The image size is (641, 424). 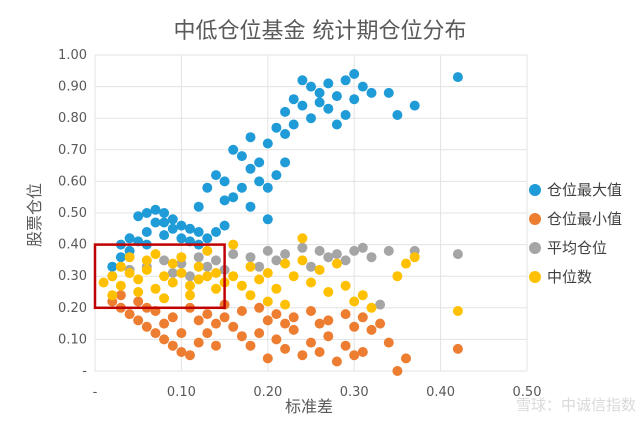 I want to click on y-tick-label: 0.50, so click(x=72, y=213).